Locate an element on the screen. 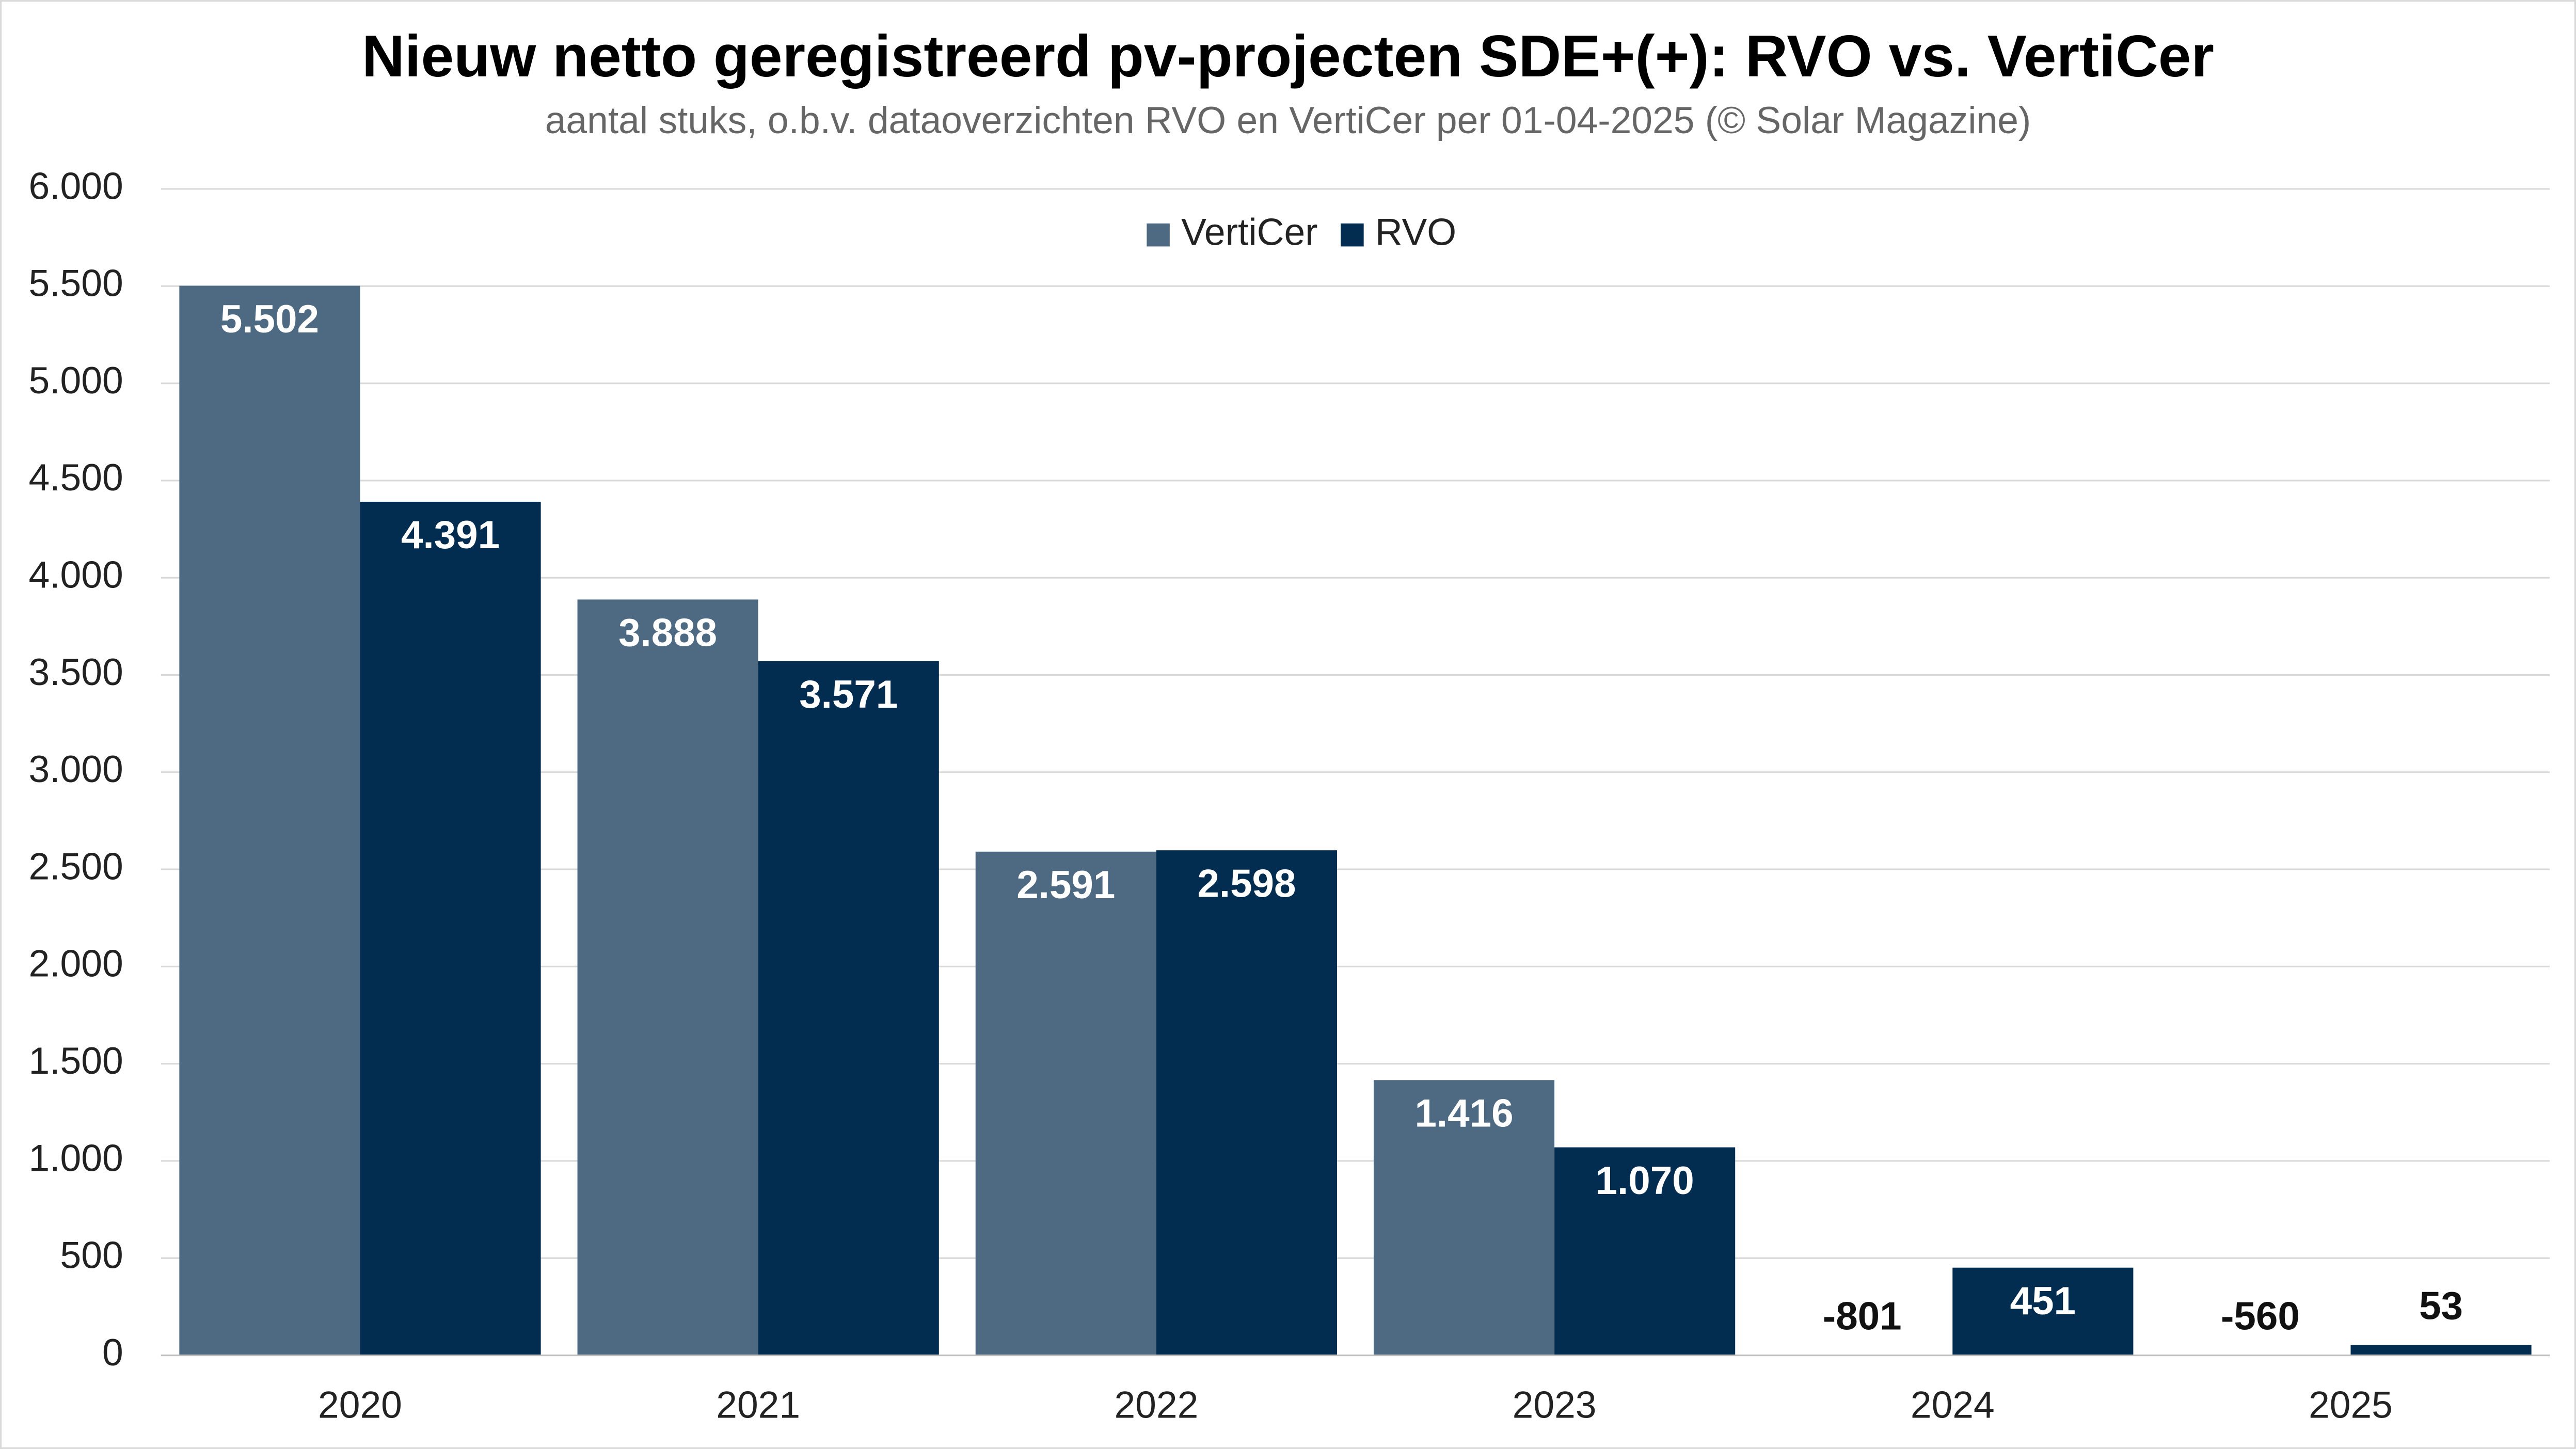 The width and height of the screenshot is (2576, 1449). legend-label: VertiCer is located at coordinates (1249, 232).